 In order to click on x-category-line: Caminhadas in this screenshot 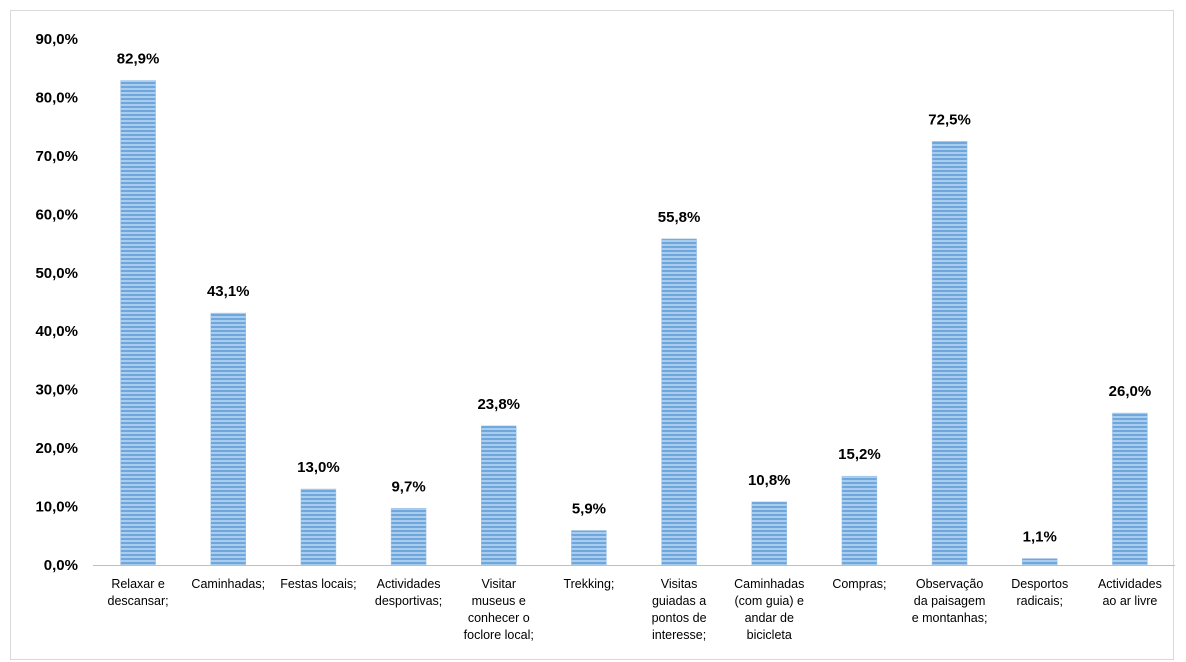, I will do `click(769, 584)`.